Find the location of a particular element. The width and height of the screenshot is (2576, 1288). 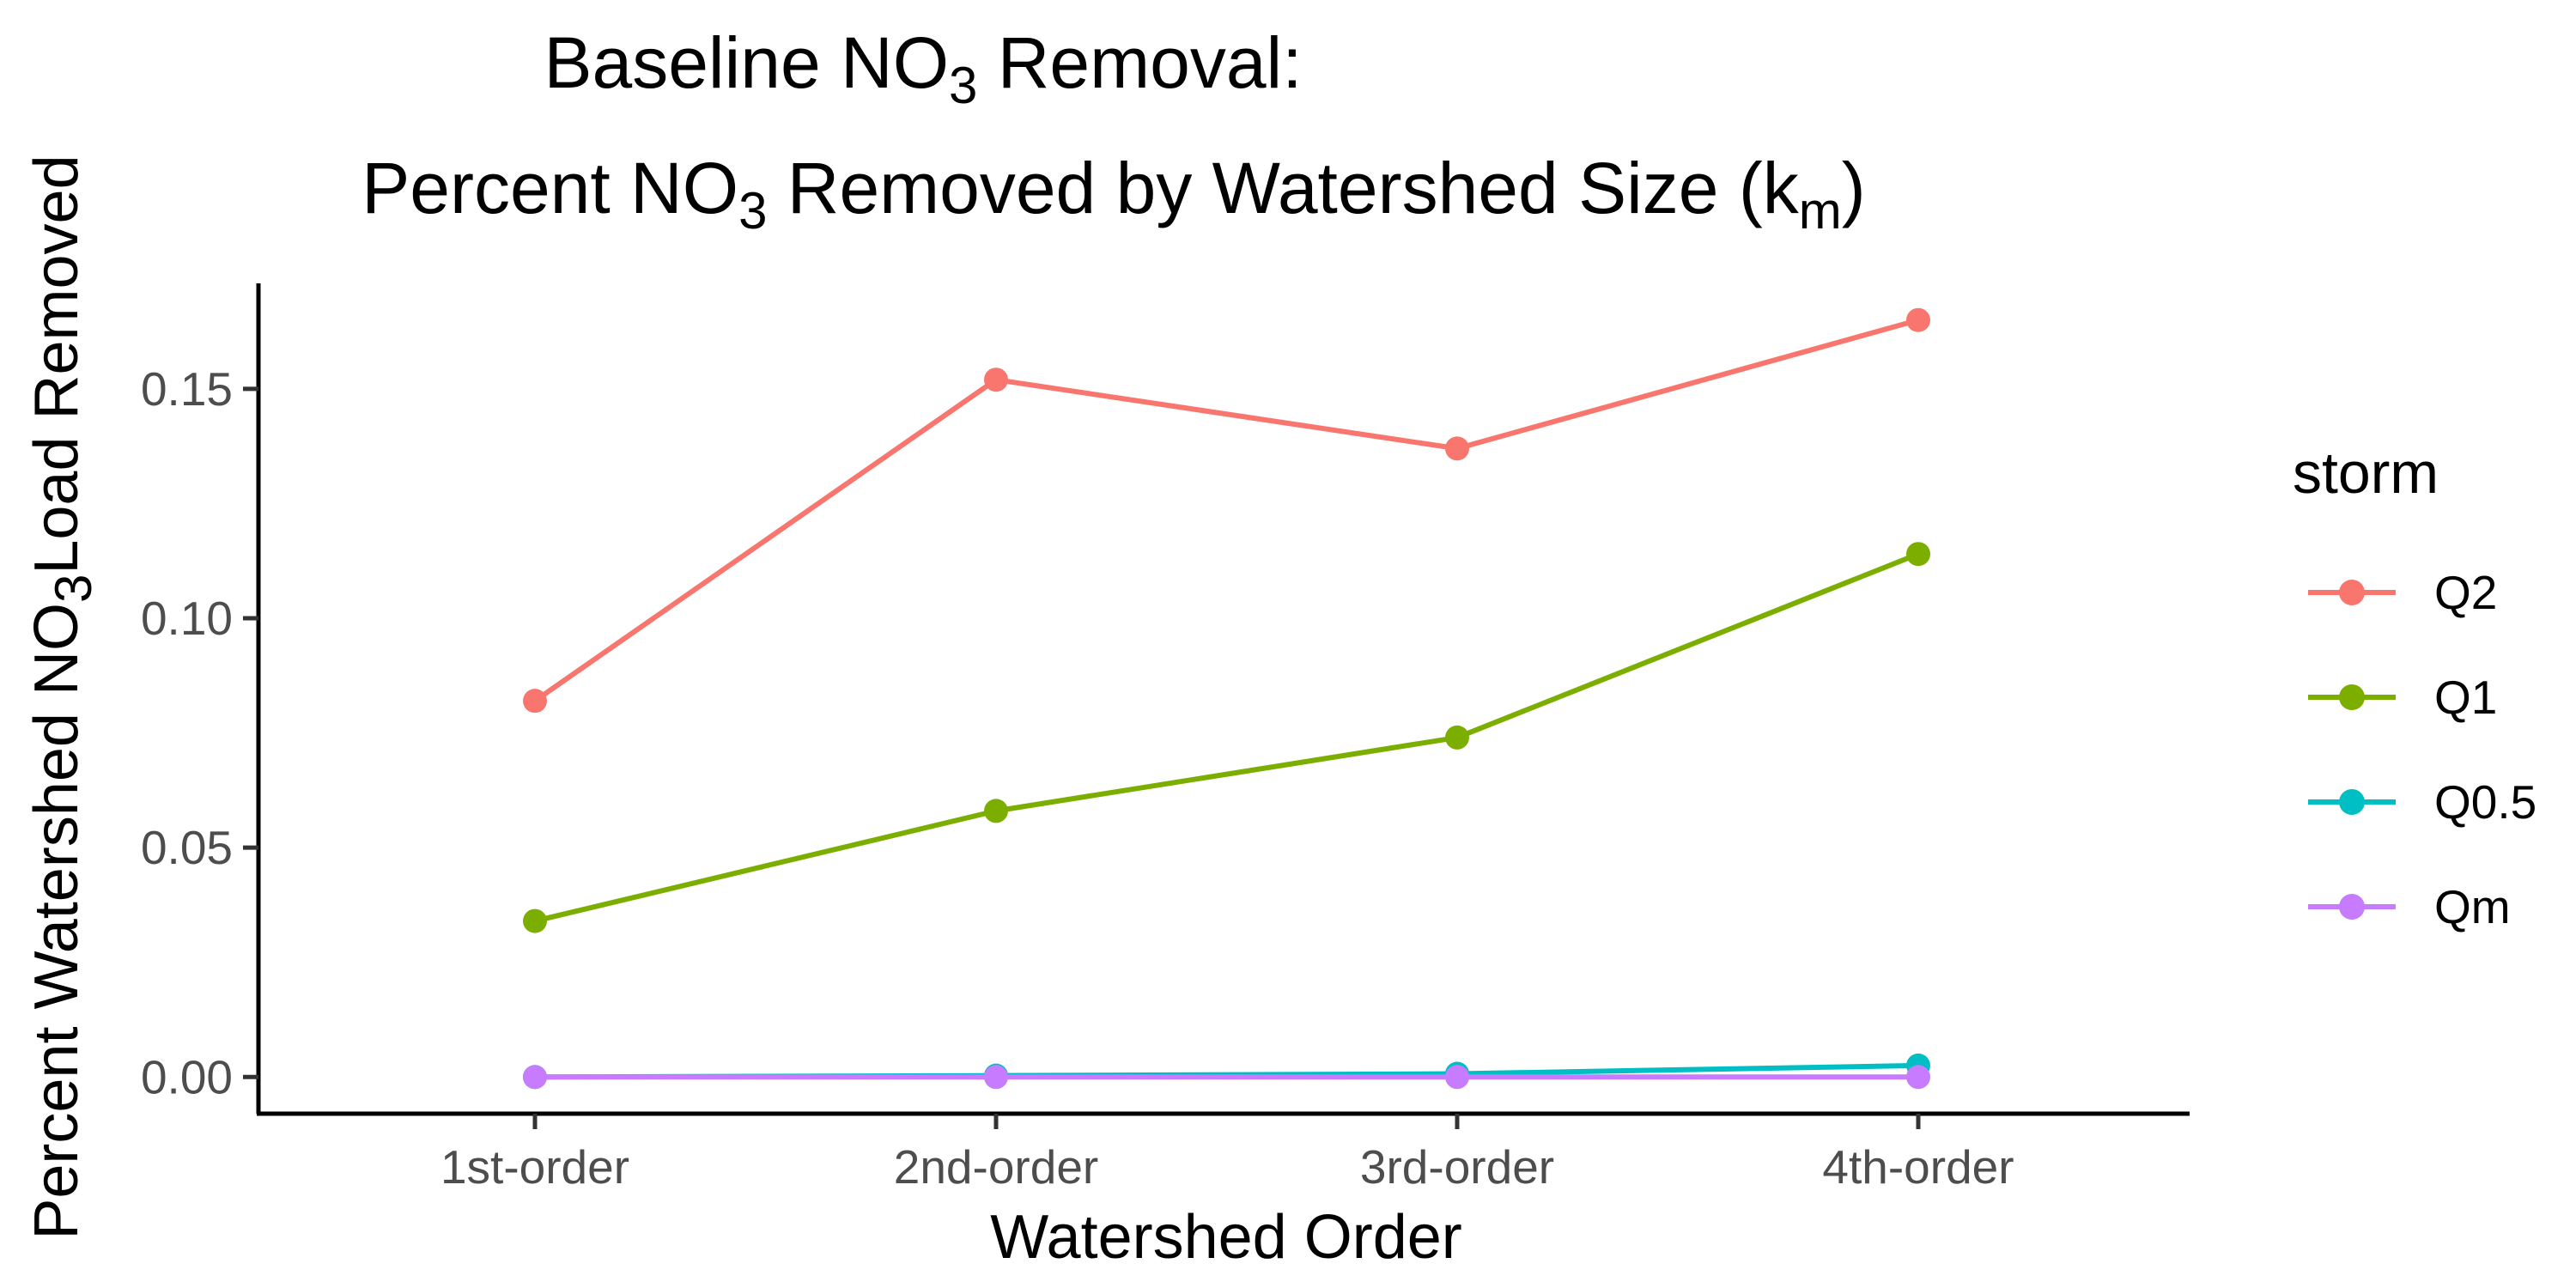

legend-item: Q2 is located at coordinates (2402, 592).